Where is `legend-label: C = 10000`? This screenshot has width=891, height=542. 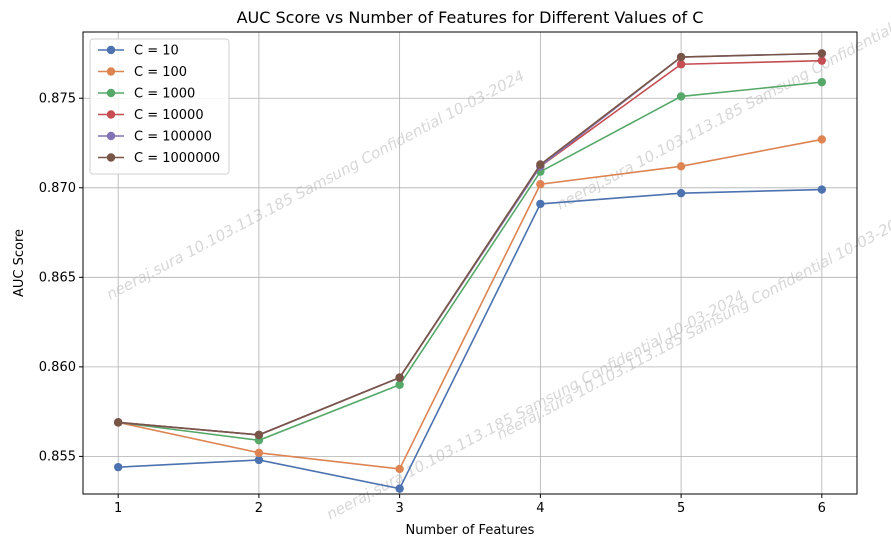 legend-label: C = 10000 is located at coordinates (169, 115).